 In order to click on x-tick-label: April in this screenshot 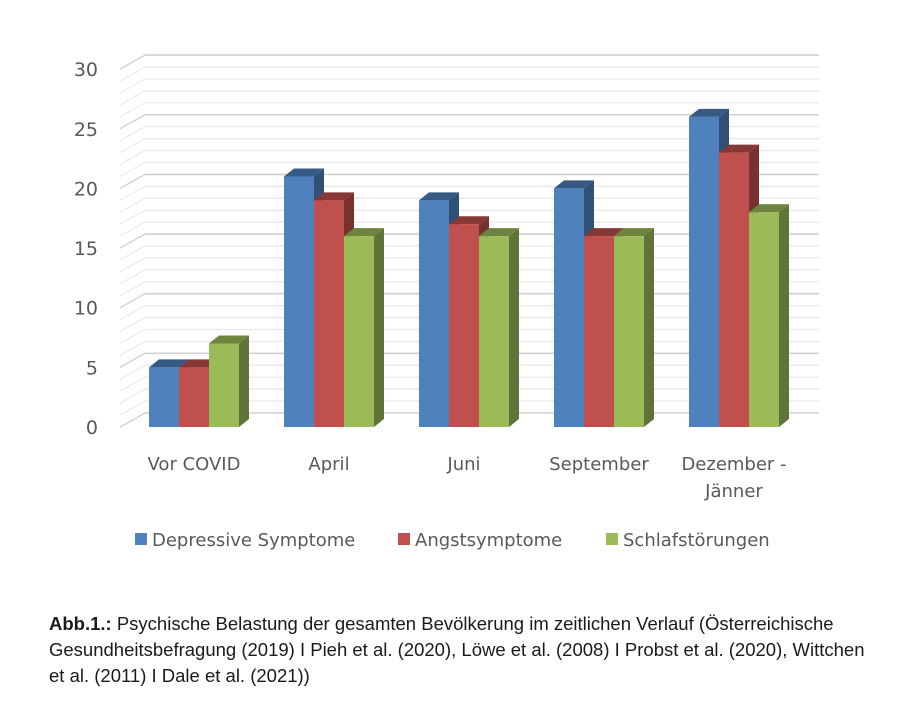, I will do `click(328, 464)`.